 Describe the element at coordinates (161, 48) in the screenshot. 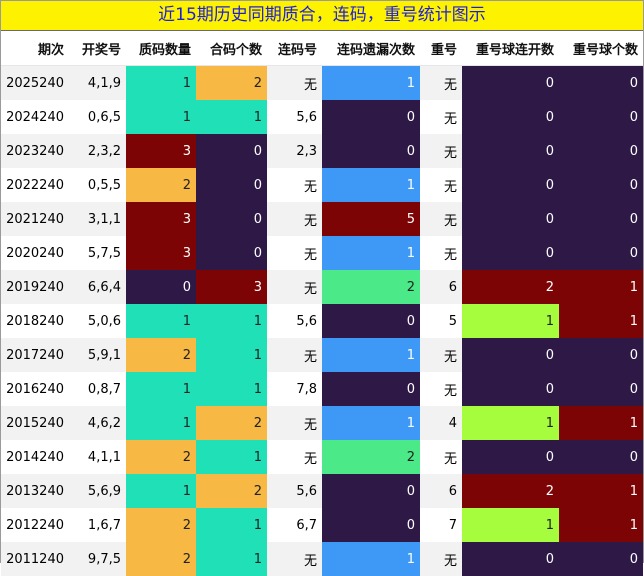

I see `header-prime-count: 质码数量` at that location.